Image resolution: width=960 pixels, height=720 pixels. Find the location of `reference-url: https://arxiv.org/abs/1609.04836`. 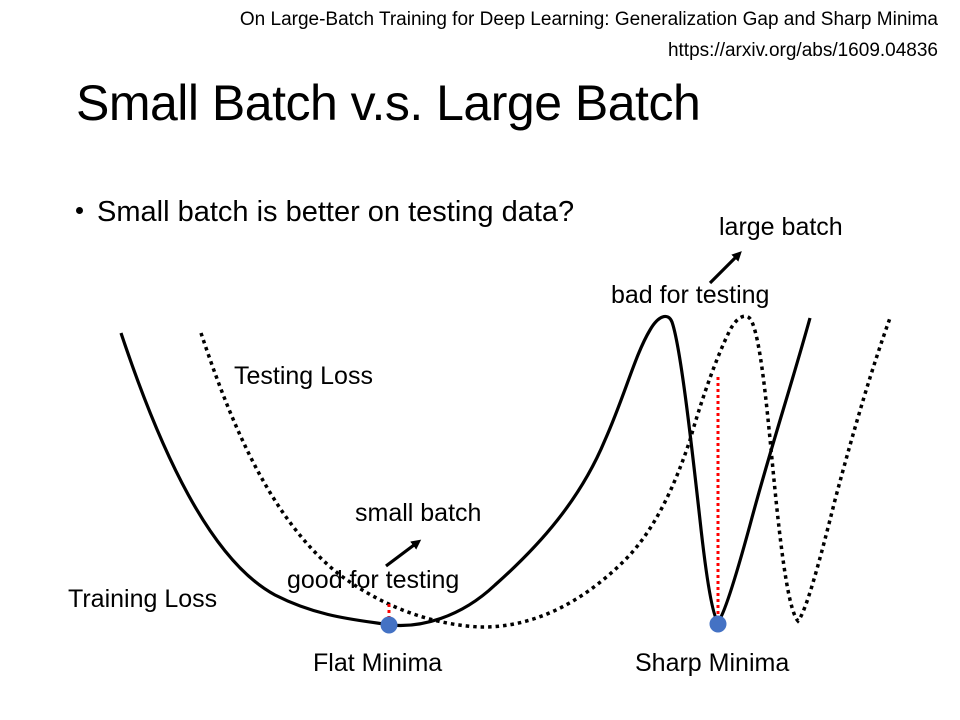

reference-url: https://arxiv.org/abs/1609.04836 is located at coordinates (802, 50).